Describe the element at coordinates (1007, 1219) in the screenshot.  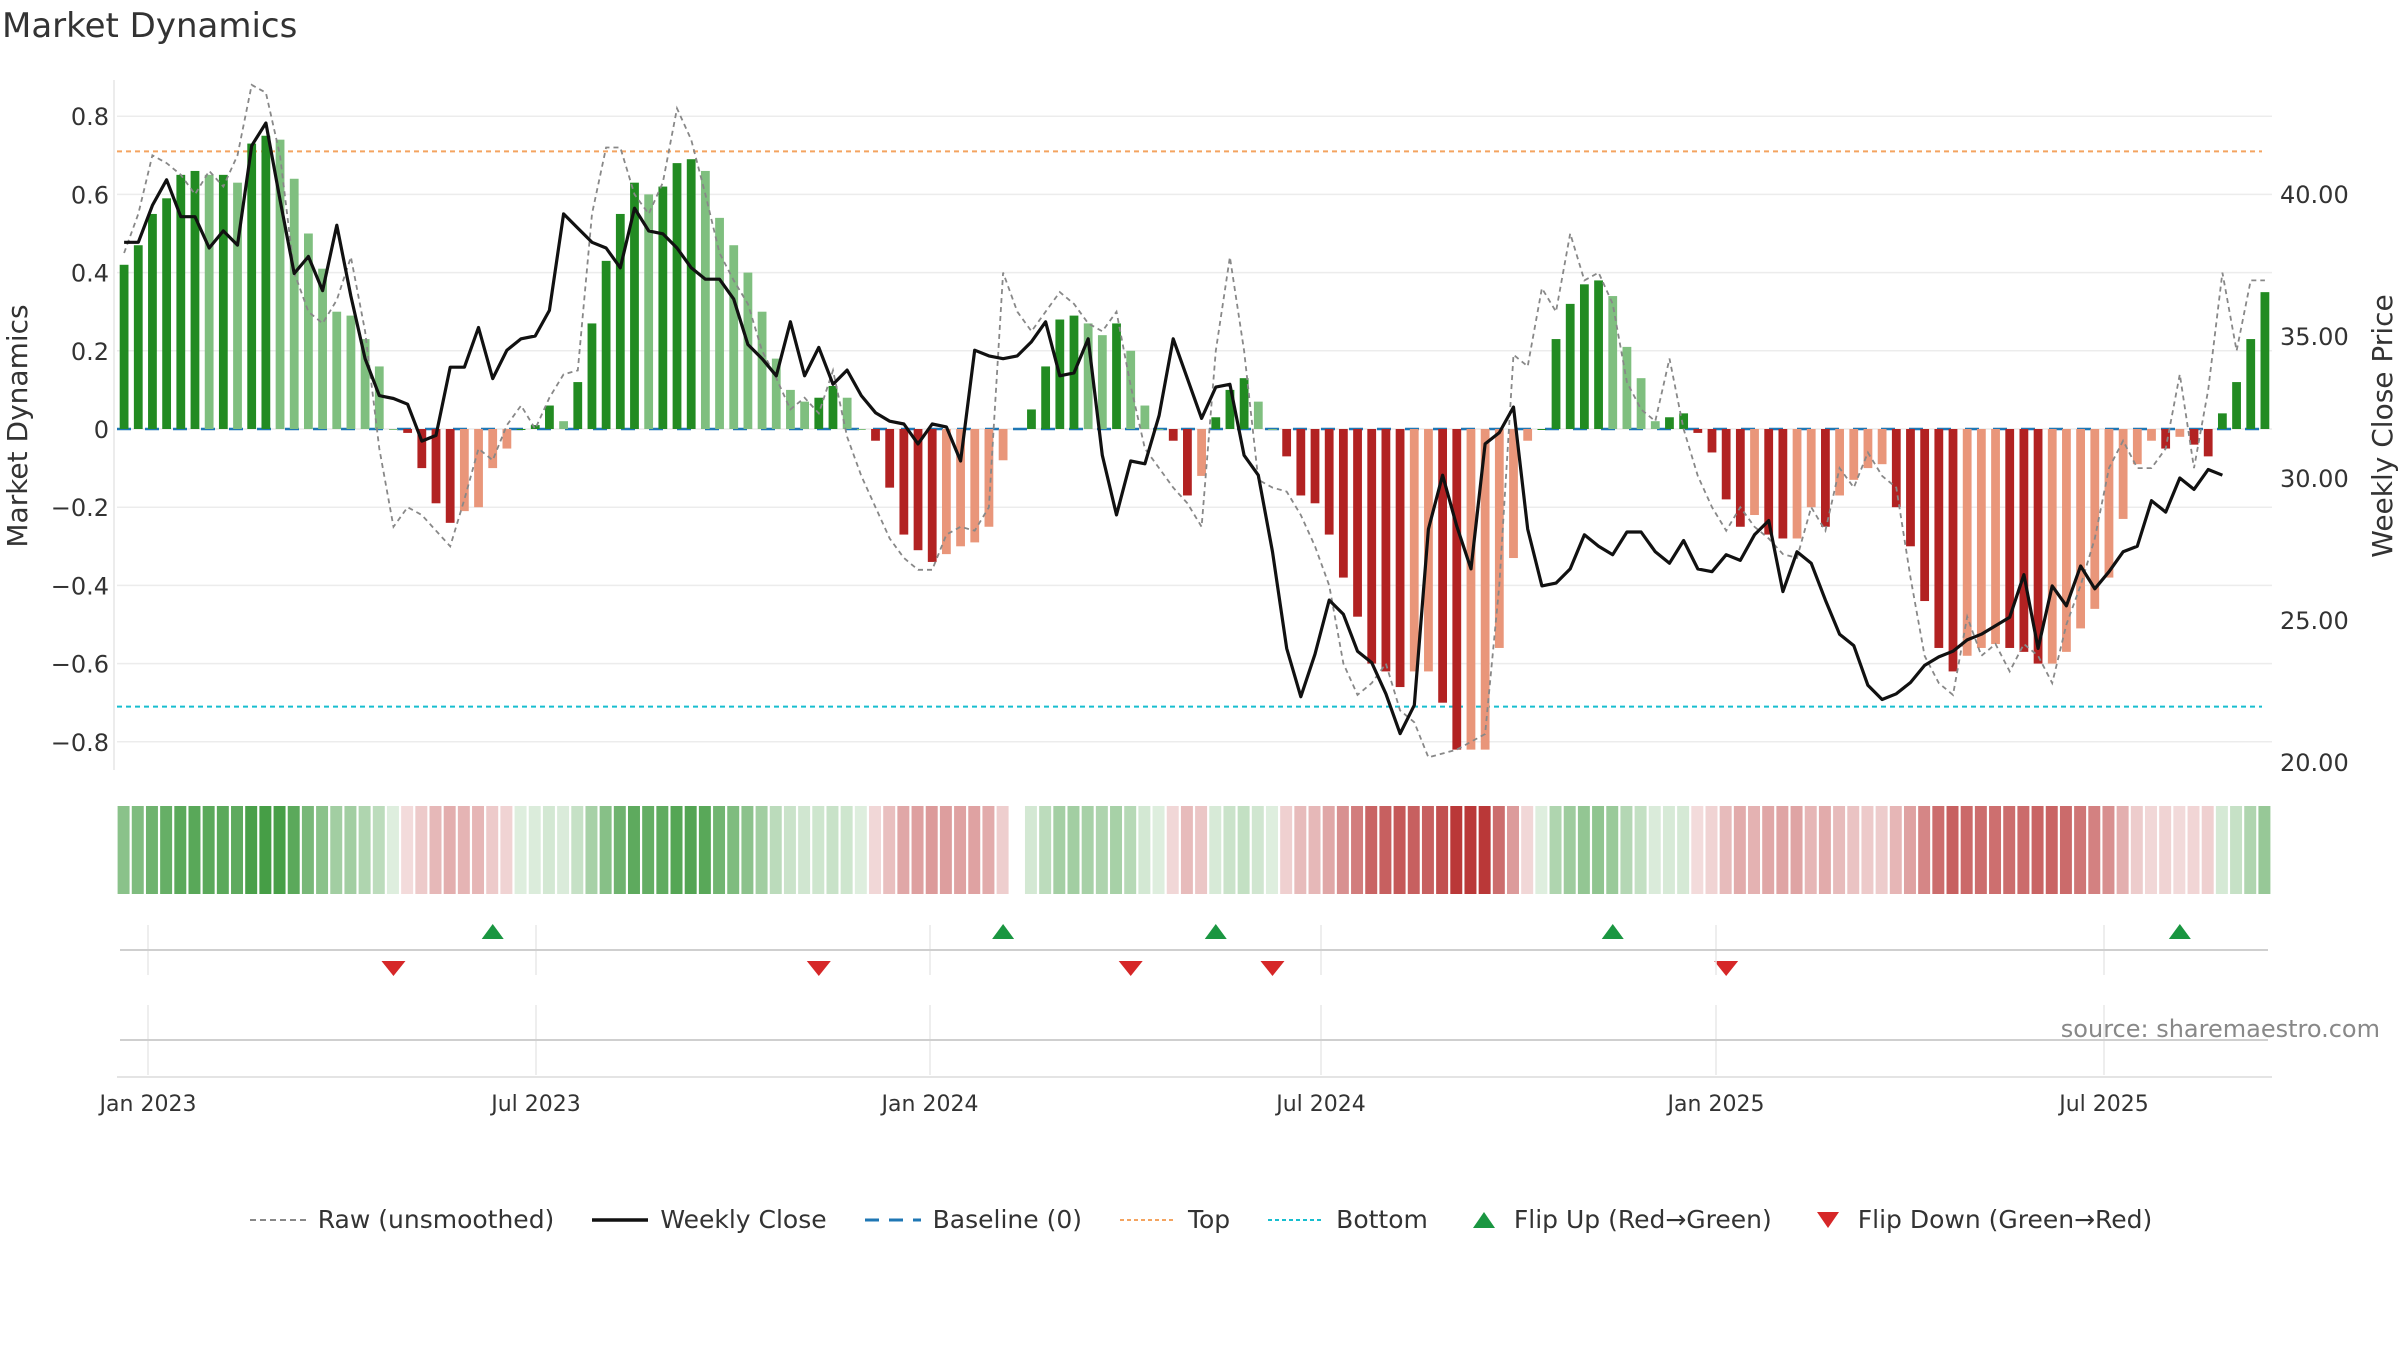
I see `legend-label-baseline: Baseline (0)` at that location.